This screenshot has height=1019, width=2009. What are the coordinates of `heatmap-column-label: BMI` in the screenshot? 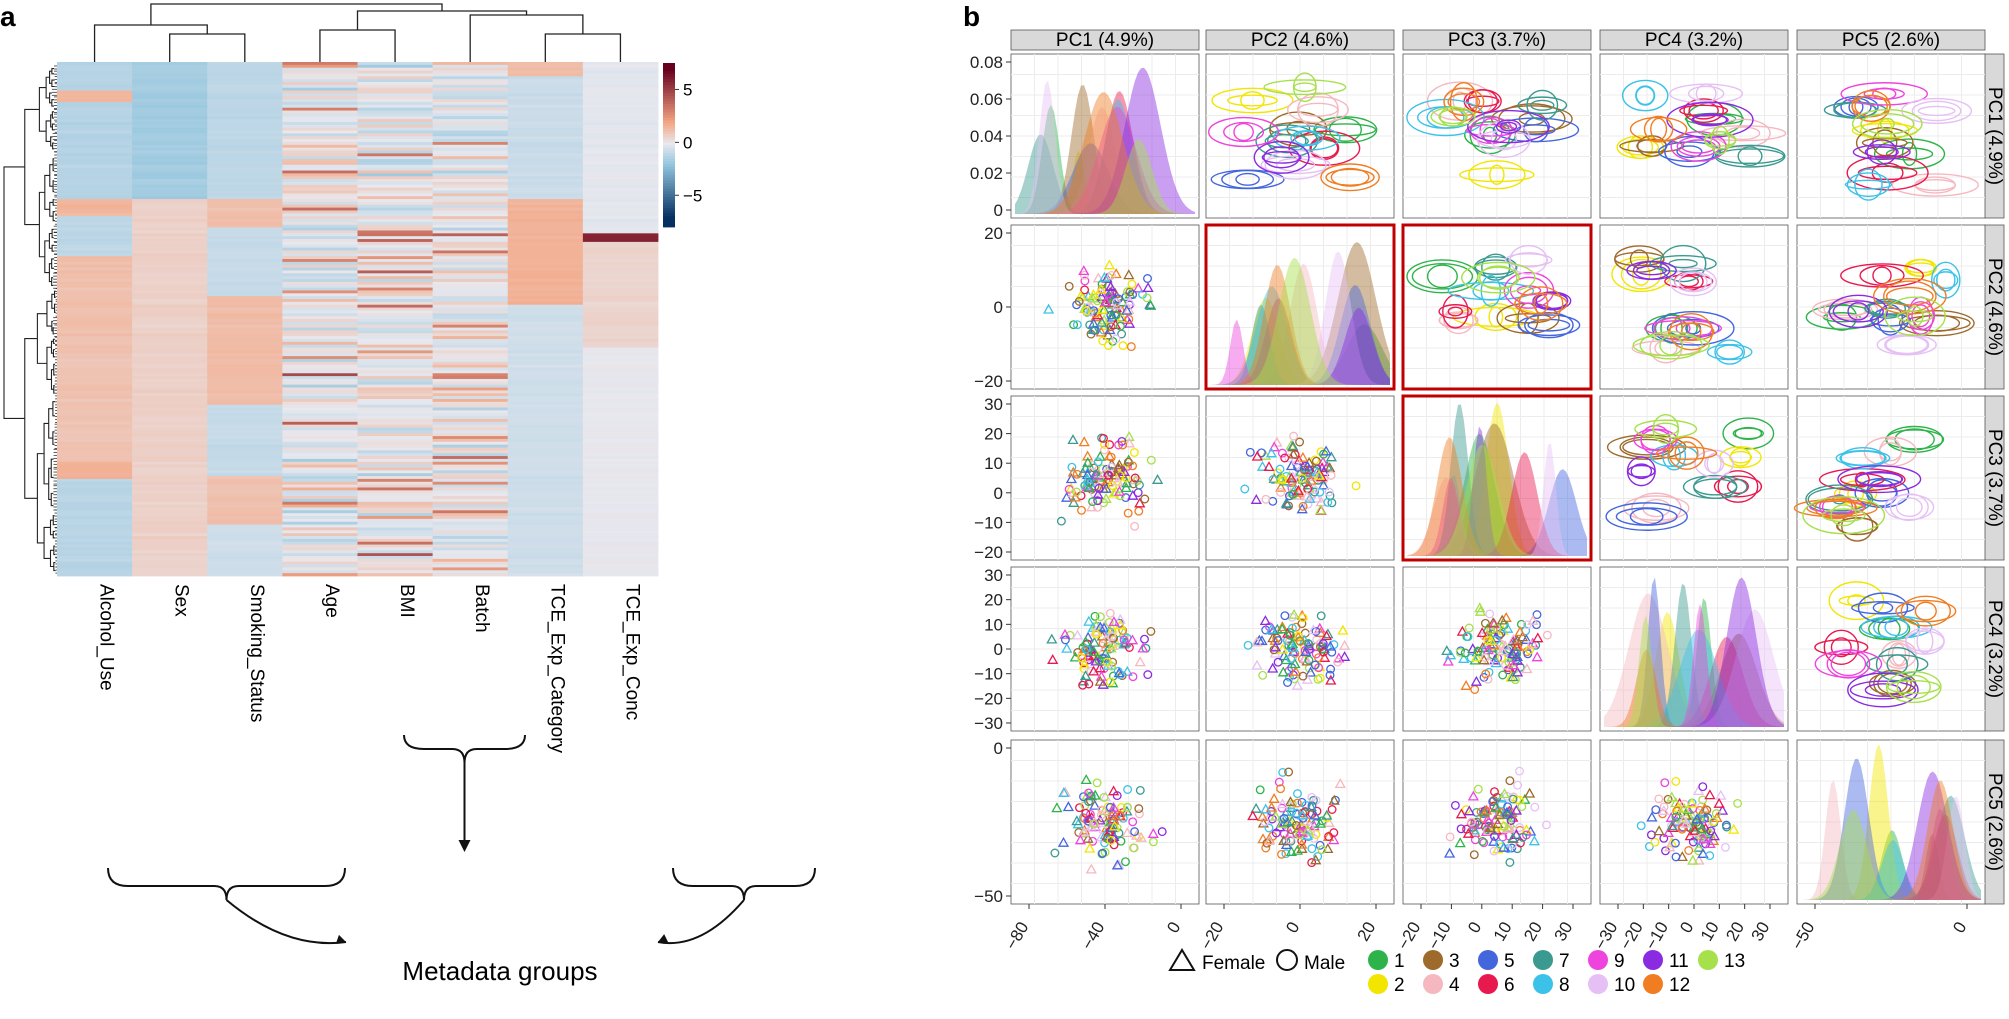 It's located at (406, 601).